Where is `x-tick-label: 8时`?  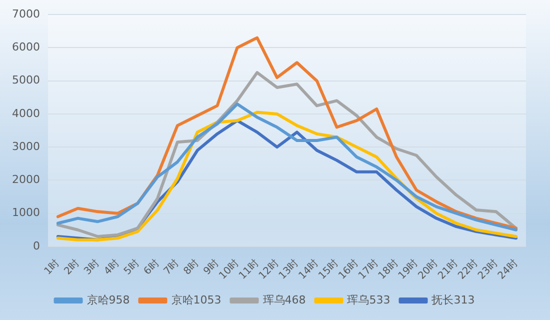 x-tick-label: 8时 is located at coordinates (191, 267).